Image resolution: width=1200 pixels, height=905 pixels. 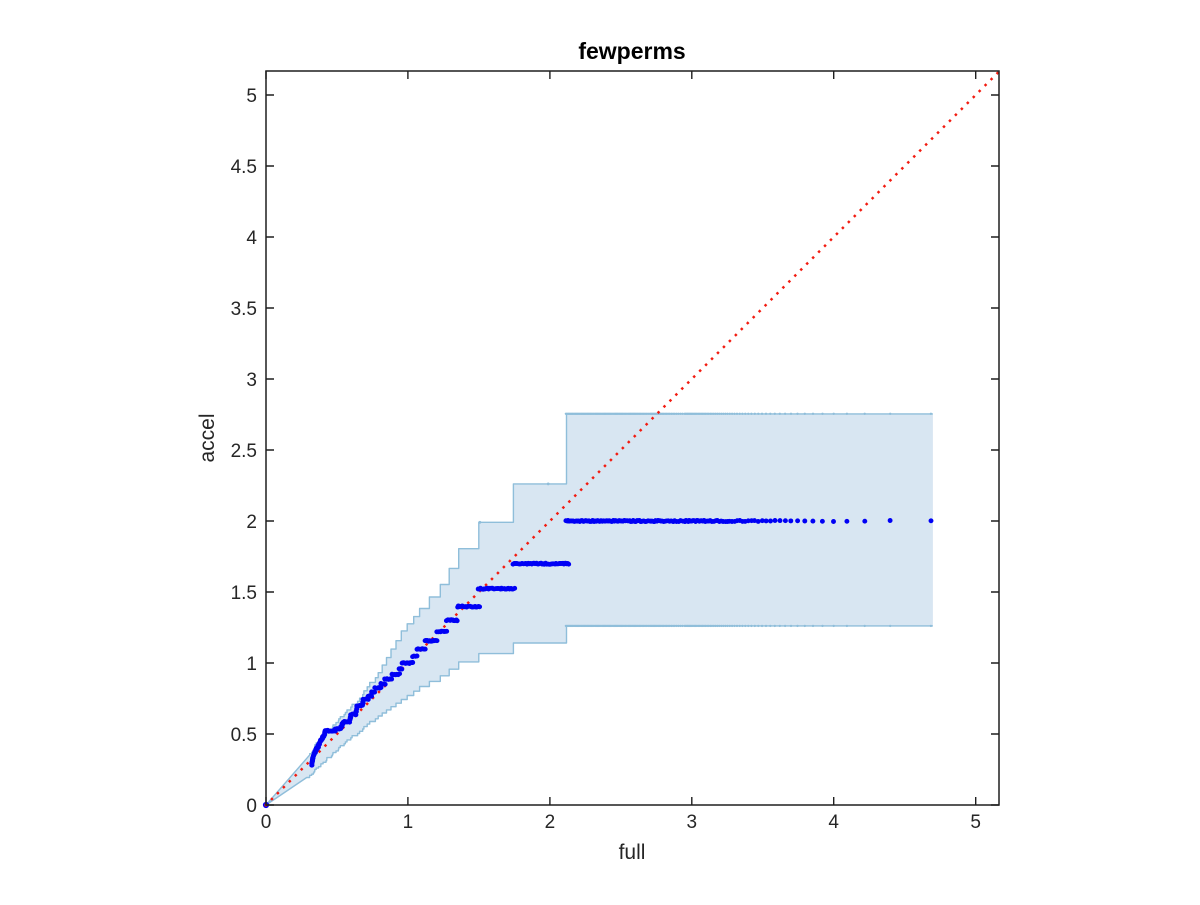 What do you see at coordinates (244, 593) in the screenshot?
I see `svg-text: 1.5` at bounding box center [244, 593].